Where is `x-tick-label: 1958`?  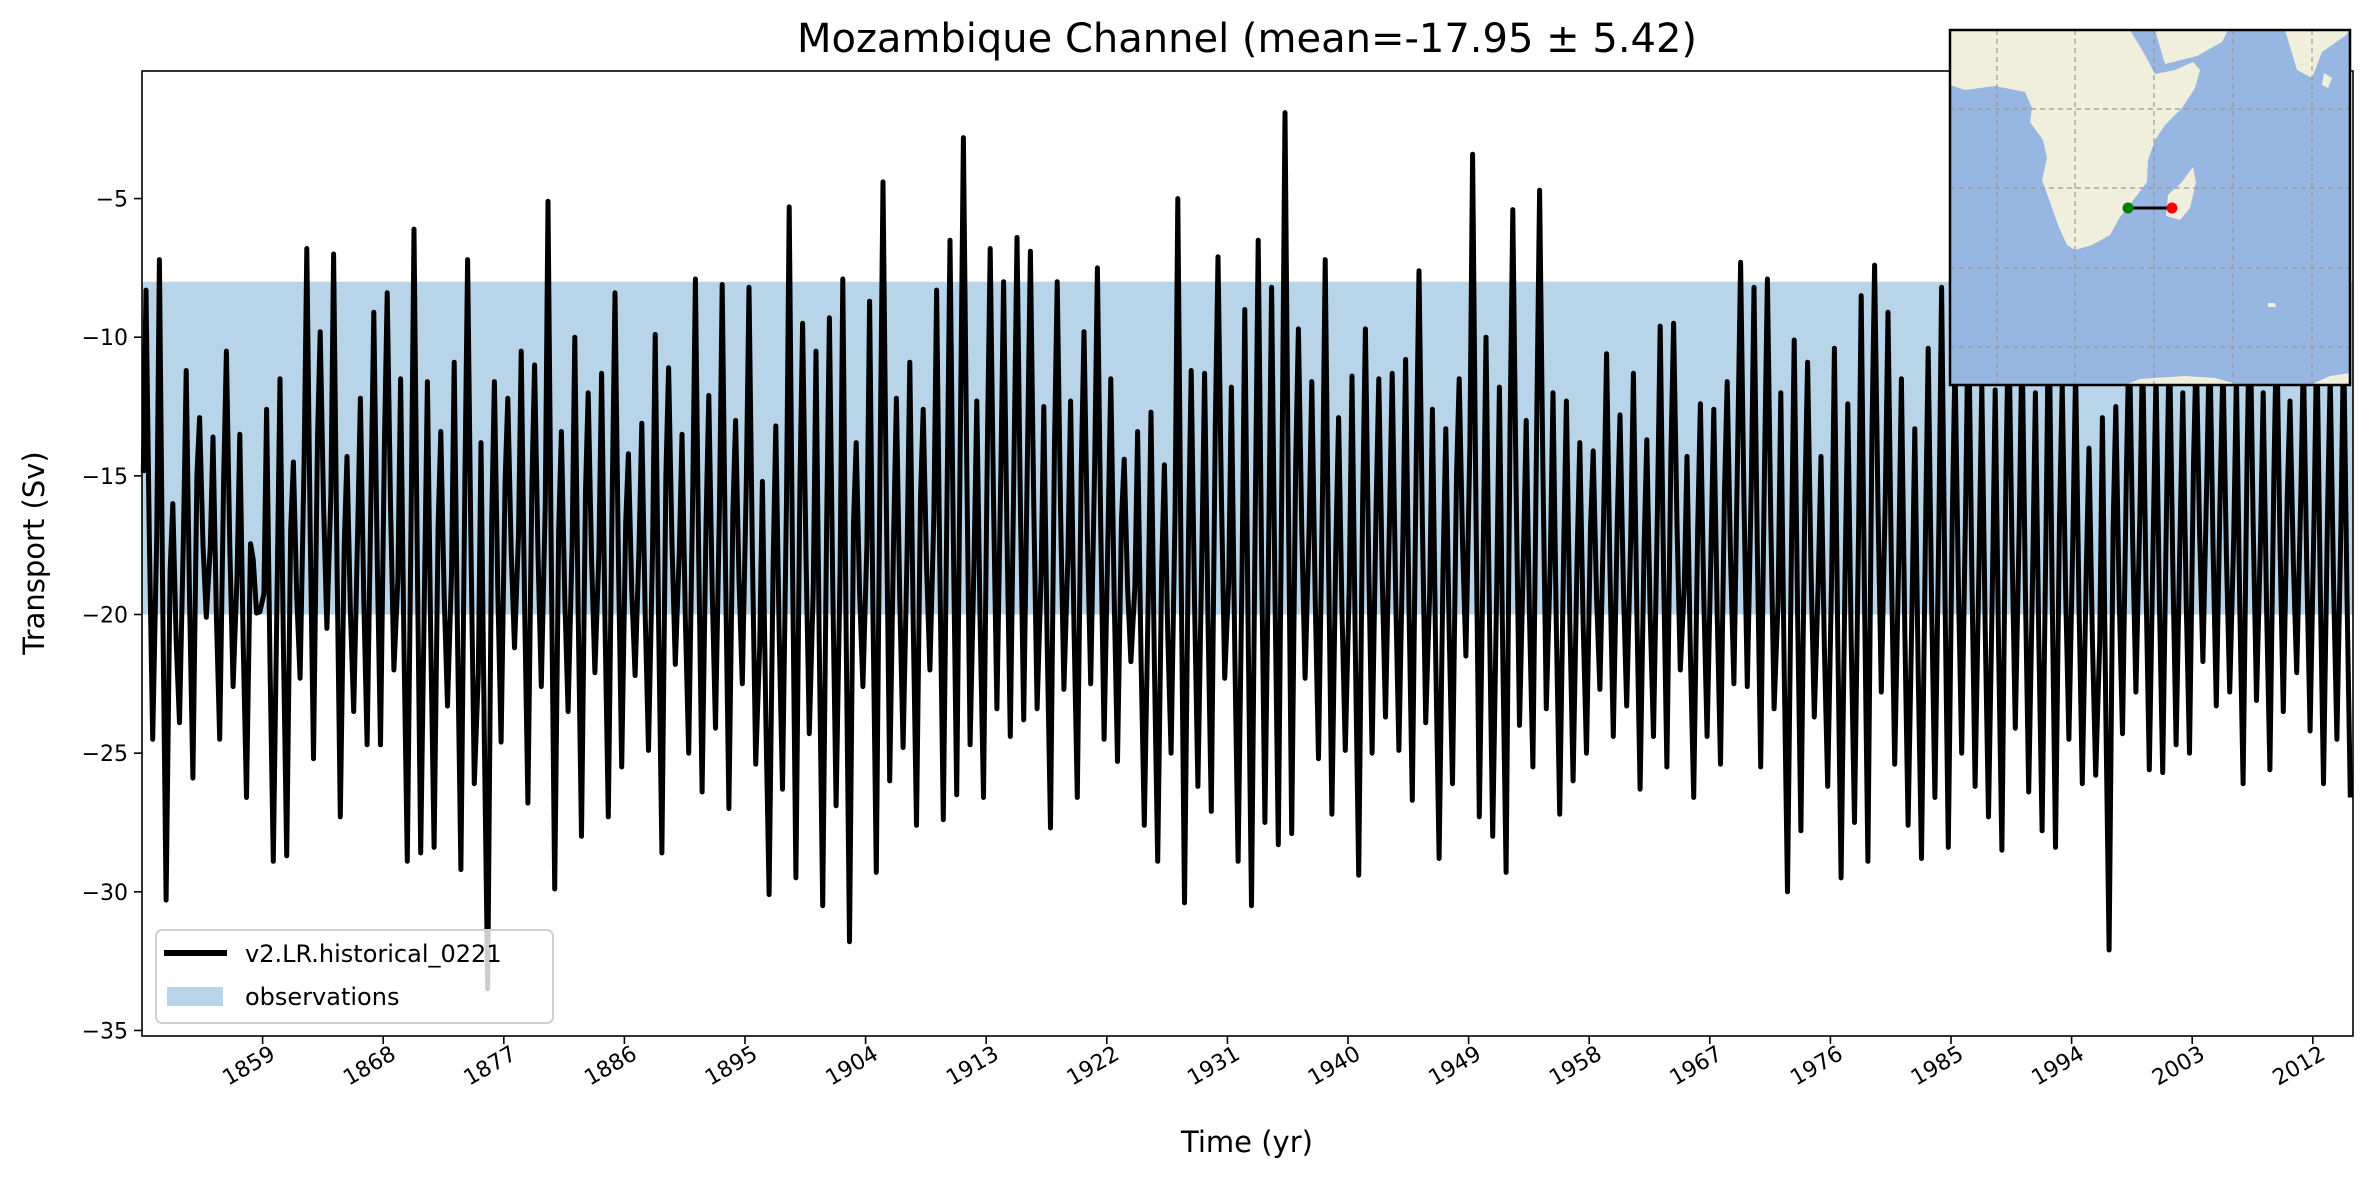
x-tick-label: 1958 is located at coordinates (1575, 1067).